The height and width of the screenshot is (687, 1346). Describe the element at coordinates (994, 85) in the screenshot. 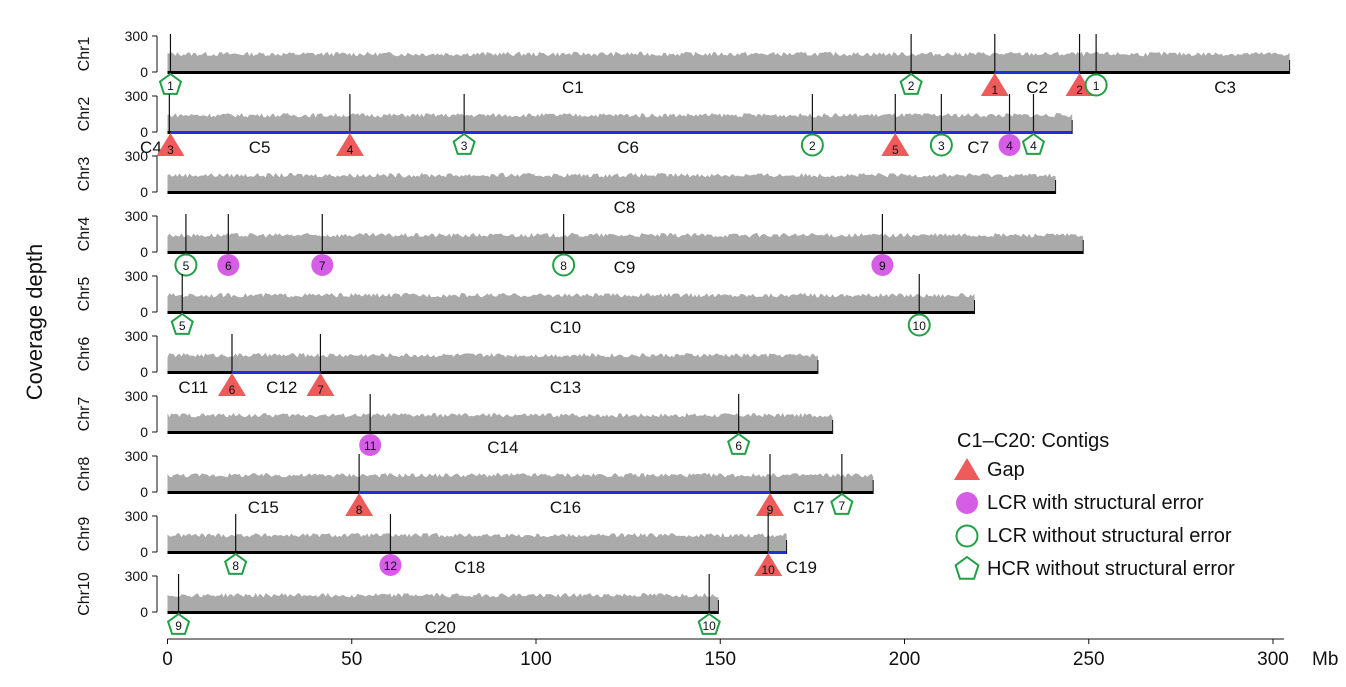

I see `marker-gap-1: 1` at that location.